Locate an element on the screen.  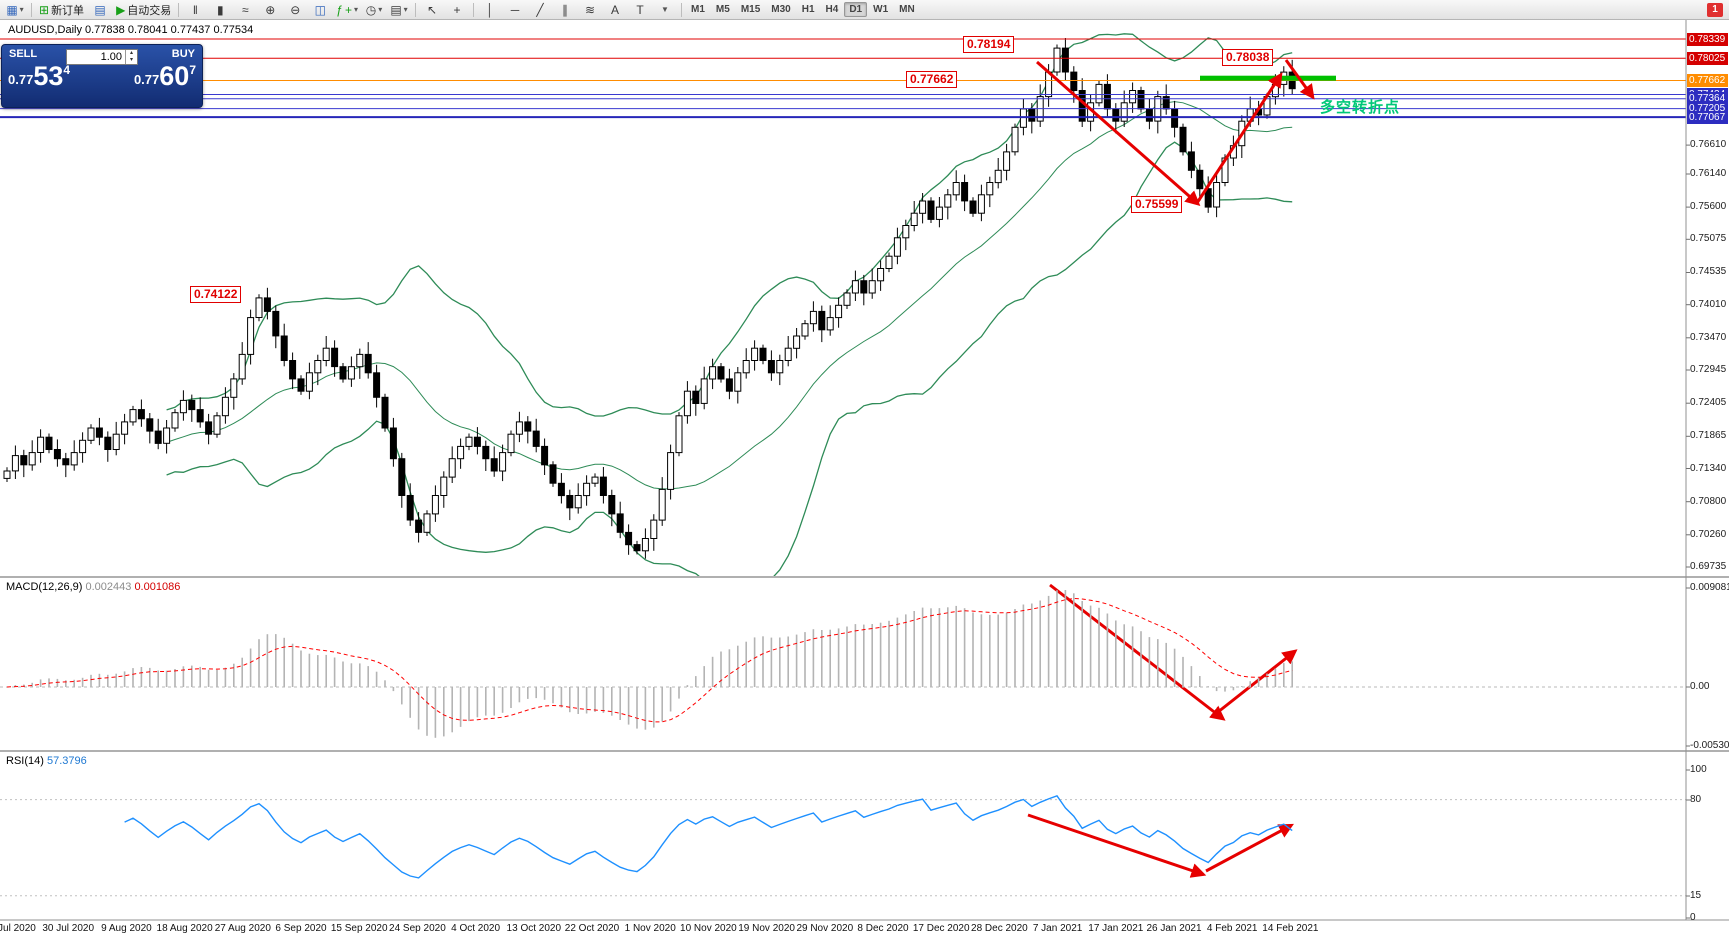
price-axis-label: 0.70260 is located at coordinates (1708, 534).